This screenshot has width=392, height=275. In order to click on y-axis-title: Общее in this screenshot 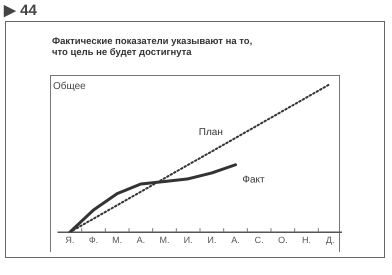, I will do `click(69, 86)`.